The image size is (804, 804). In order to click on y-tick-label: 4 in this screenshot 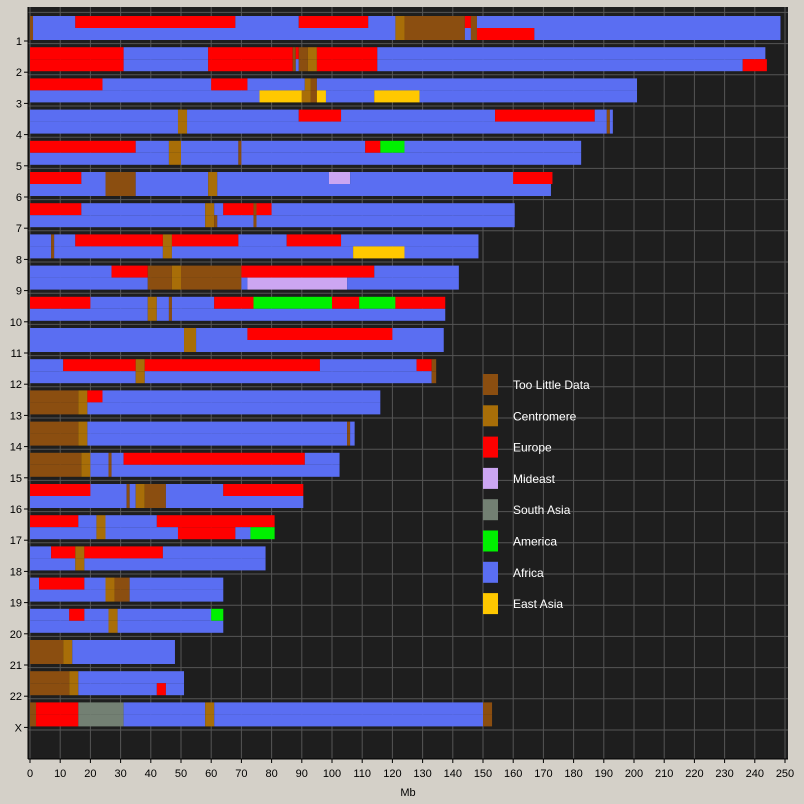, I will do `click(19, 136)`.